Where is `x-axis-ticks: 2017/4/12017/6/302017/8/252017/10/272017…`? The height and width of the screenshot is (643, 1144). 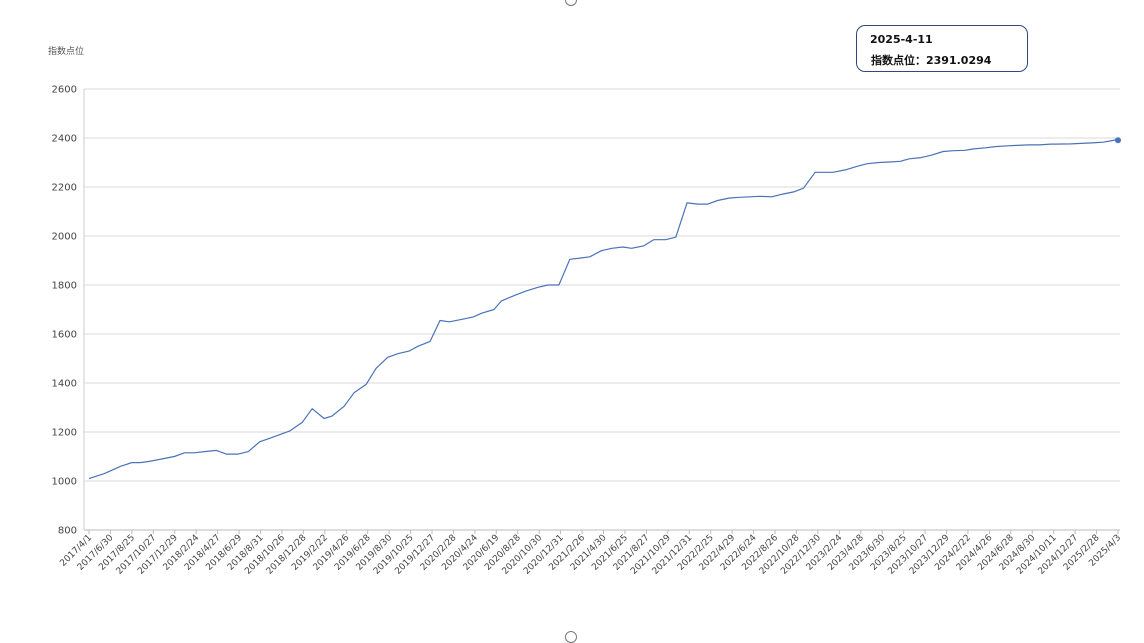
x-axis-ticks: 2017/4/12017/6/302017/8/252017/10/272017… is located at coordinates (590, 553).